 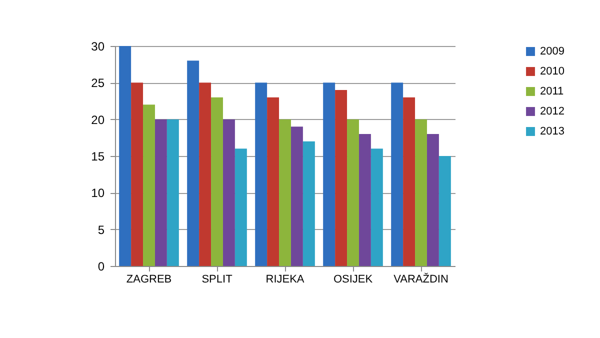 I want to click on x-tick-label: ZAGREB, so click(x=149, y=280).